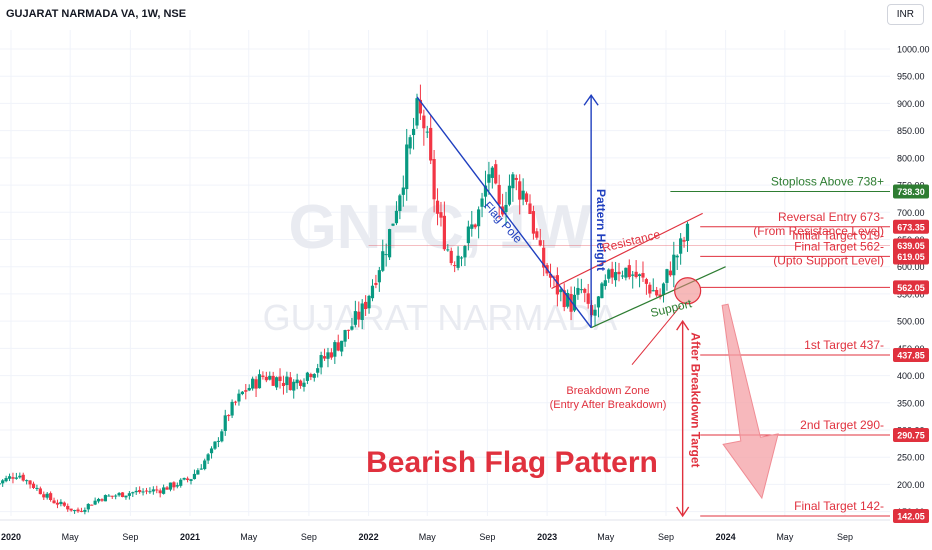 Image resolution: width=932 pixels, height=550 pixels. What do you see at coordinates (190, 537) in the screenshot?
I see `x-tick-label: 2021` at bounding box center [190, 537].